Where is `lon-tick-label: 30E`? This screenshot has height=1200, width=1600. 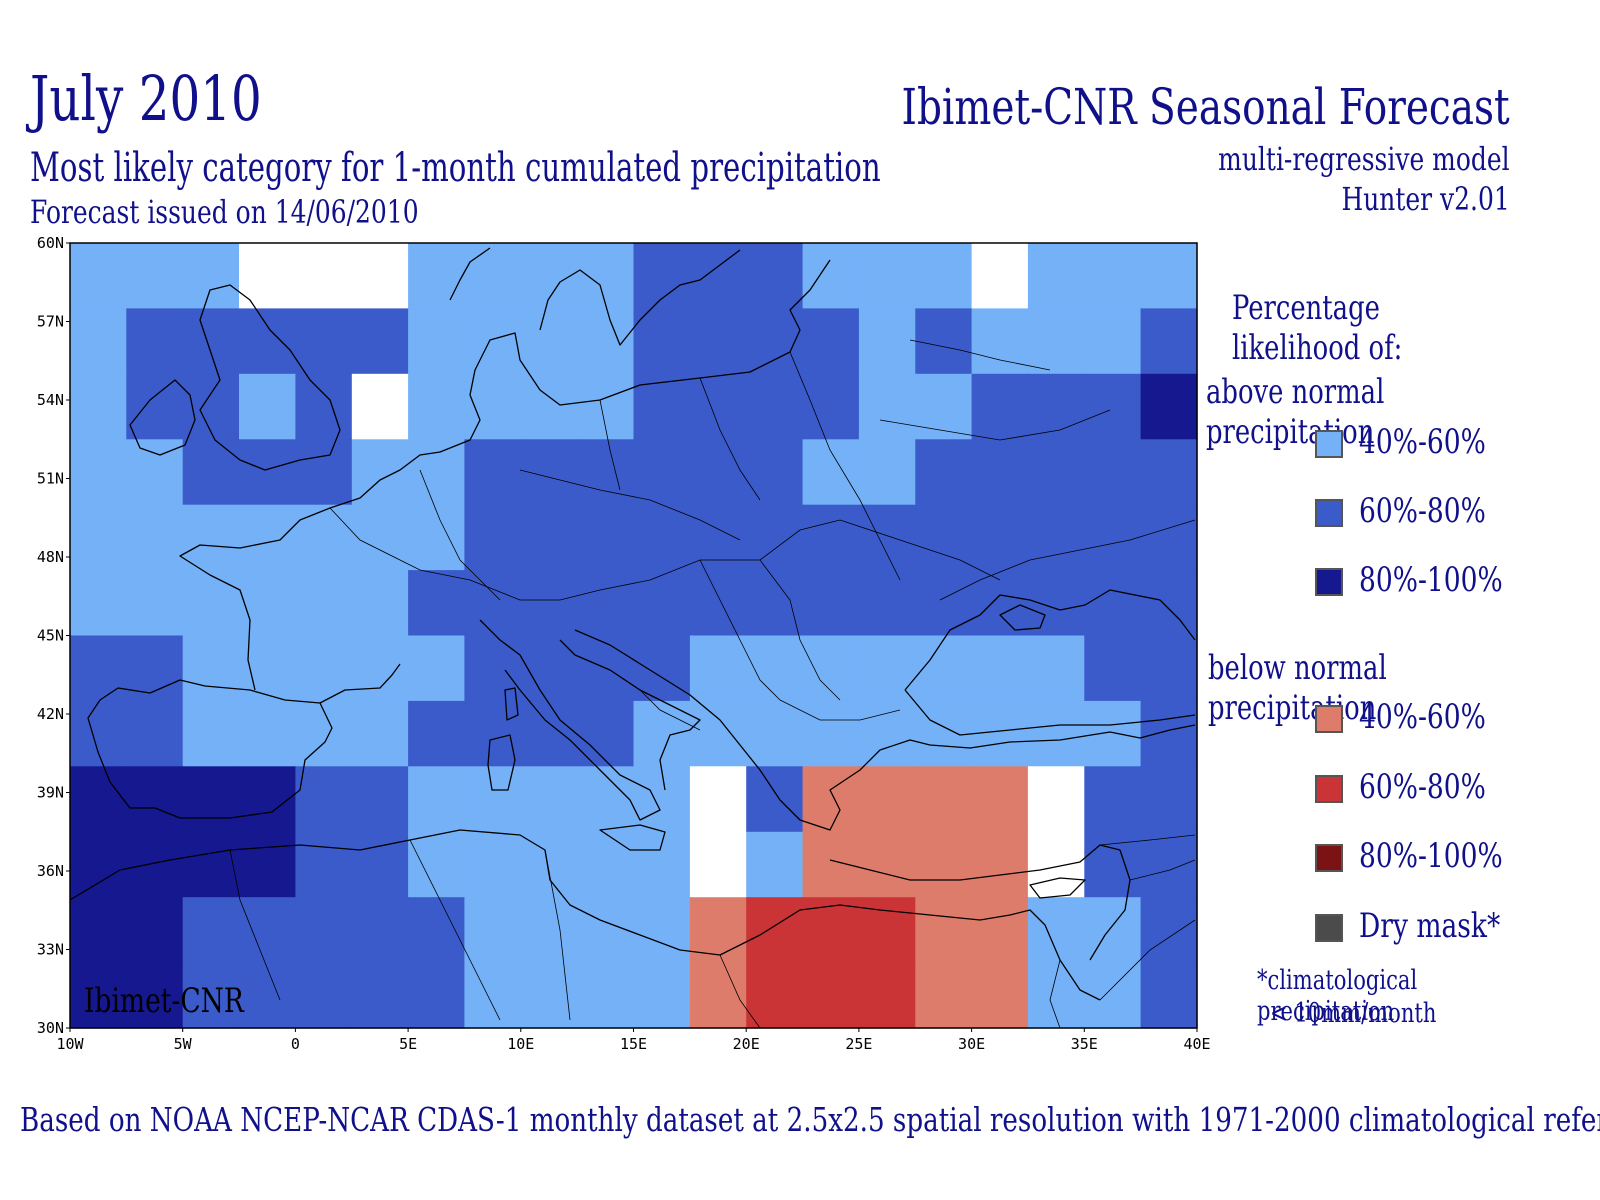
lon-tick-label: 30E is located at coordinates (971, 1044).